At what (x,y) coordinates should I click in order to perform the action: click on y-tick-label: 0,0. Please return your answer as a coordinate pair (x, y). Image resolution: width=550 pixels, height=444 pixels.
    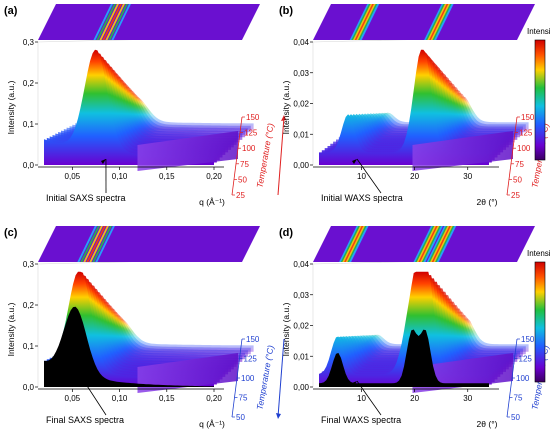
    Looking at the image, I should click on (29, 165).